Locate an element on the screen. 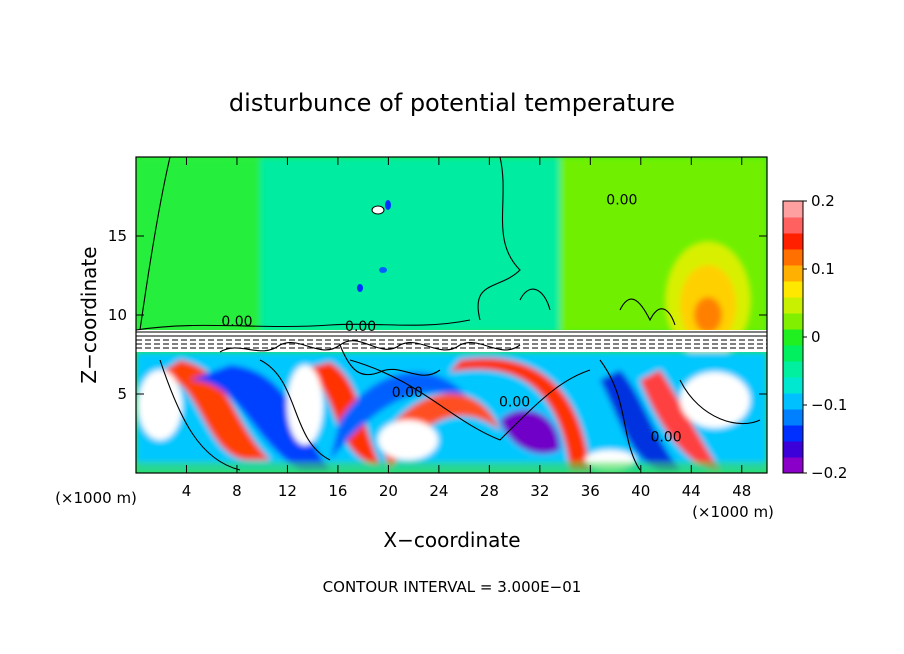 This screenshot has width=904, height=654. x-tick-label: 32 is located at coordinates (539, 491).